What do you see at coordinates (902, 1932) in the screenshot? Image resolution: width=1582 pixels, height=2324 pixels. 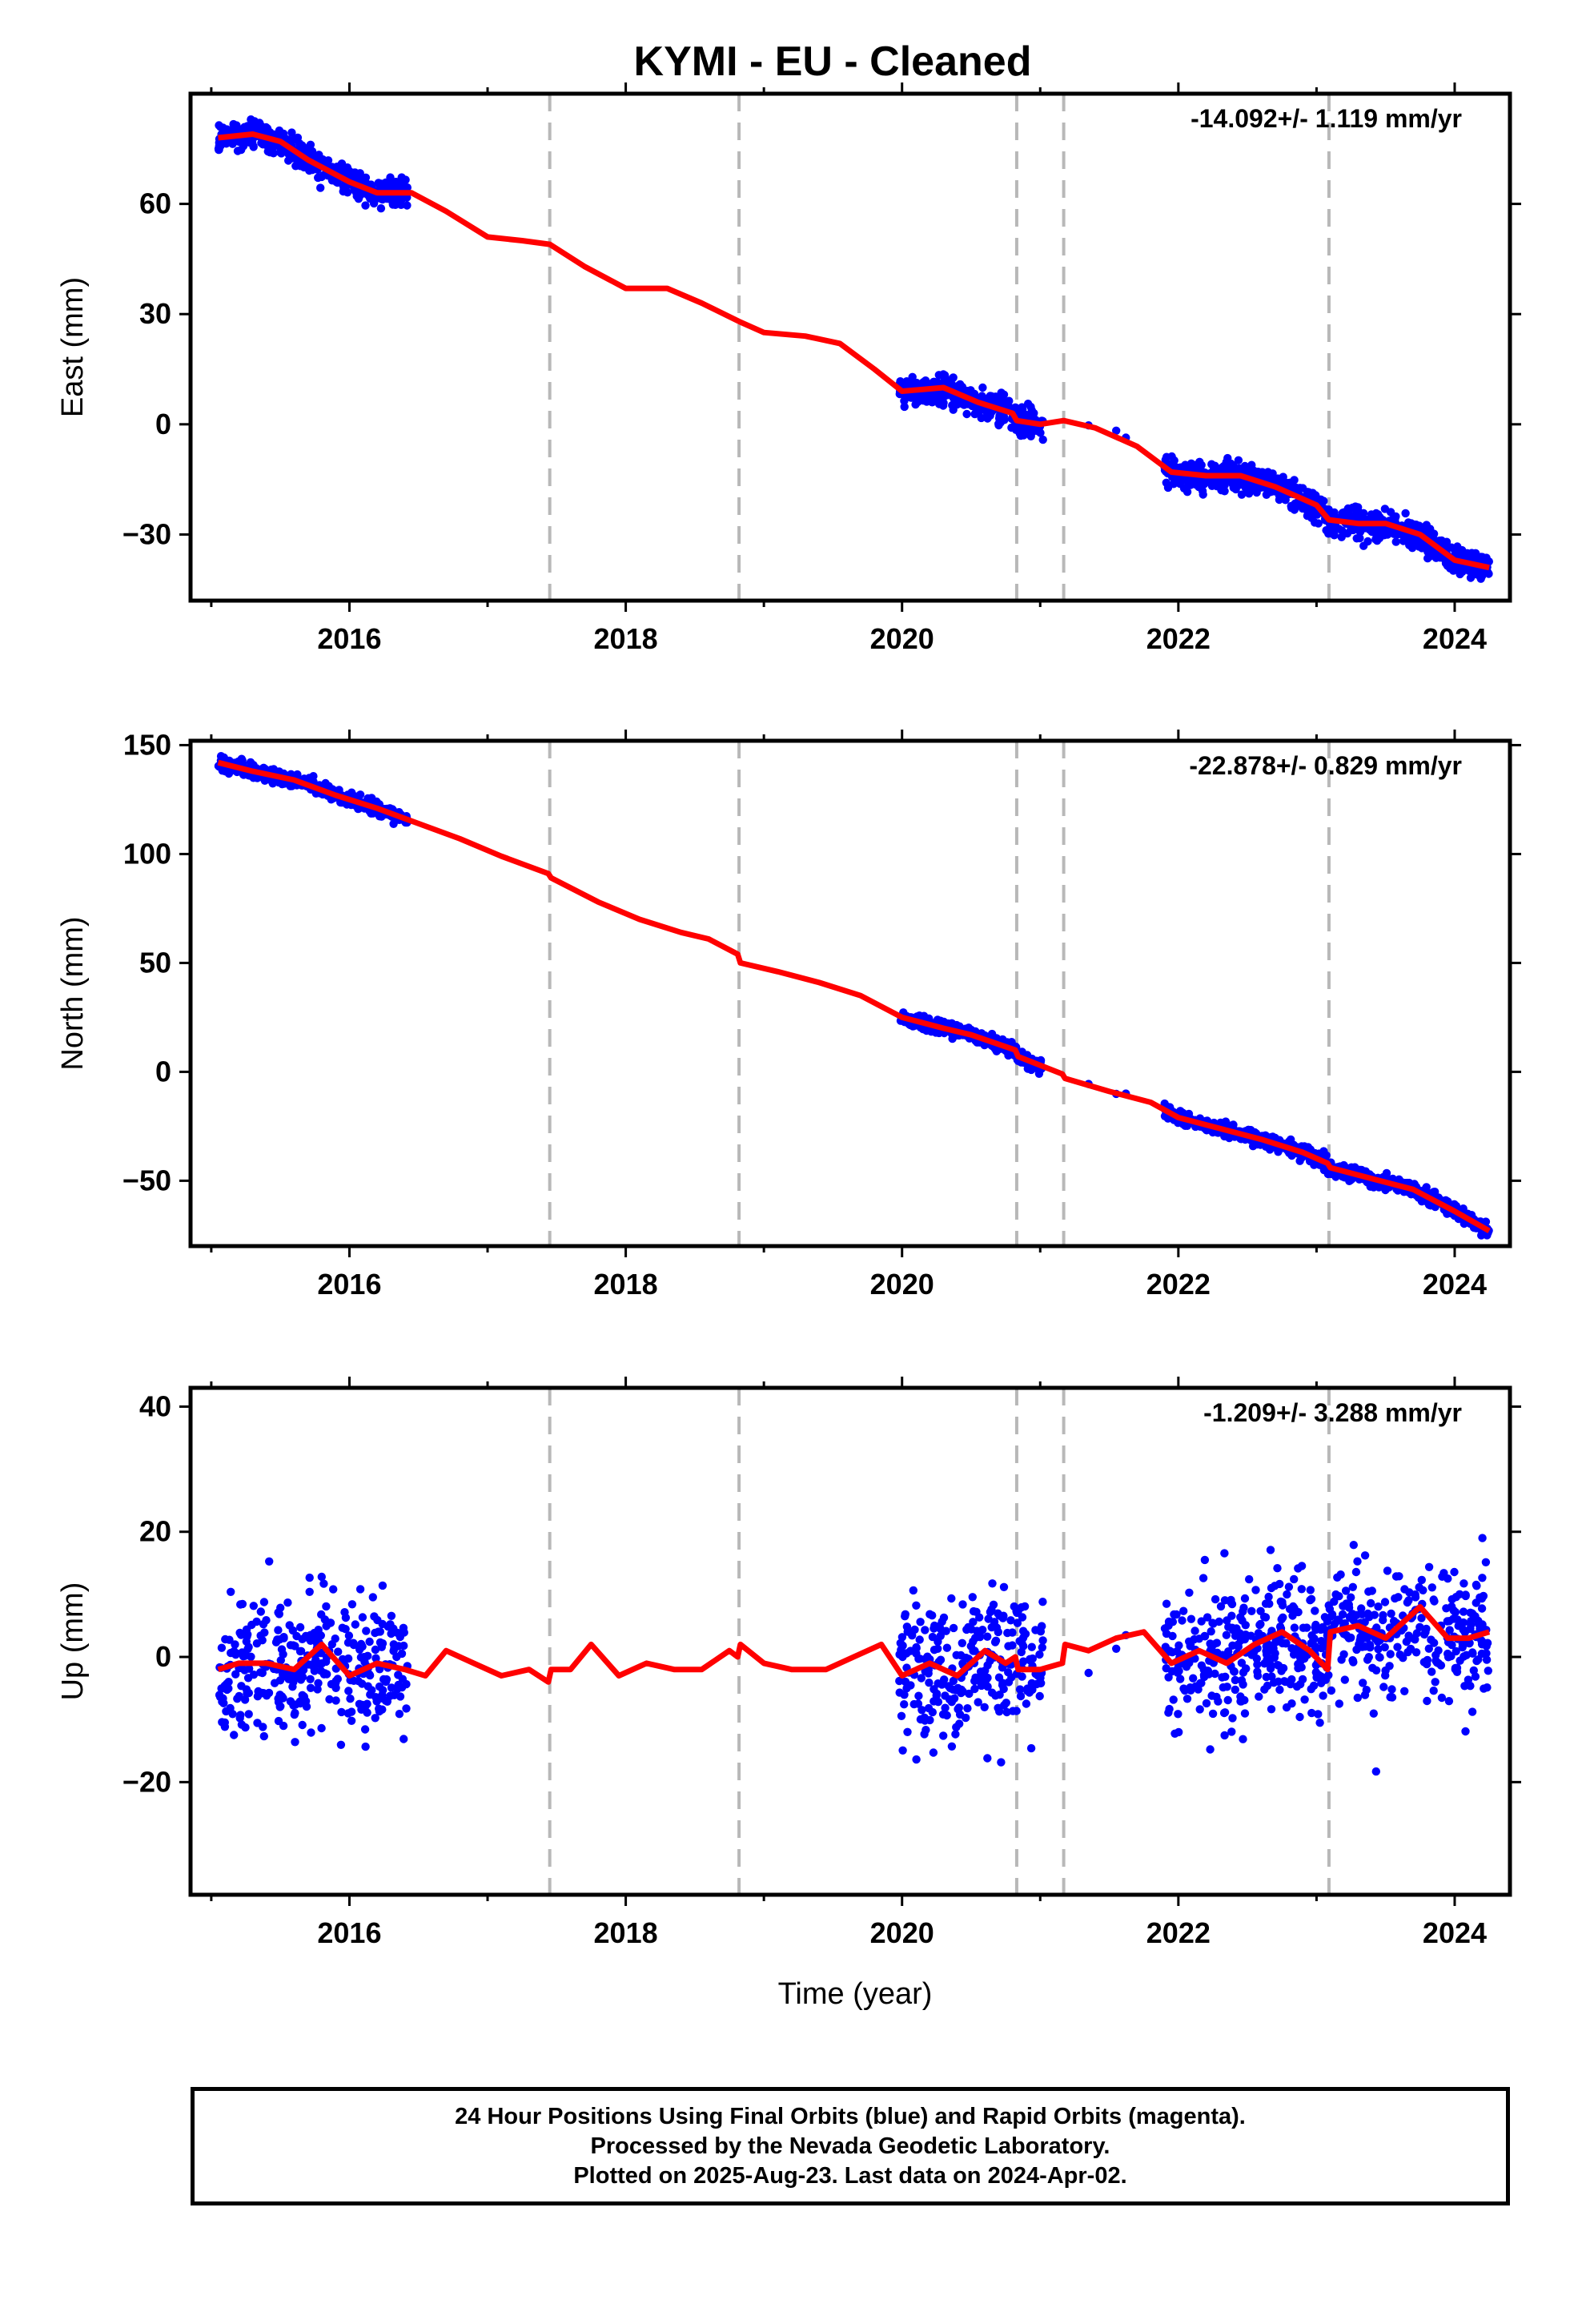 I see `x-tick-label: 2020` at bounding box center [902, 1932].